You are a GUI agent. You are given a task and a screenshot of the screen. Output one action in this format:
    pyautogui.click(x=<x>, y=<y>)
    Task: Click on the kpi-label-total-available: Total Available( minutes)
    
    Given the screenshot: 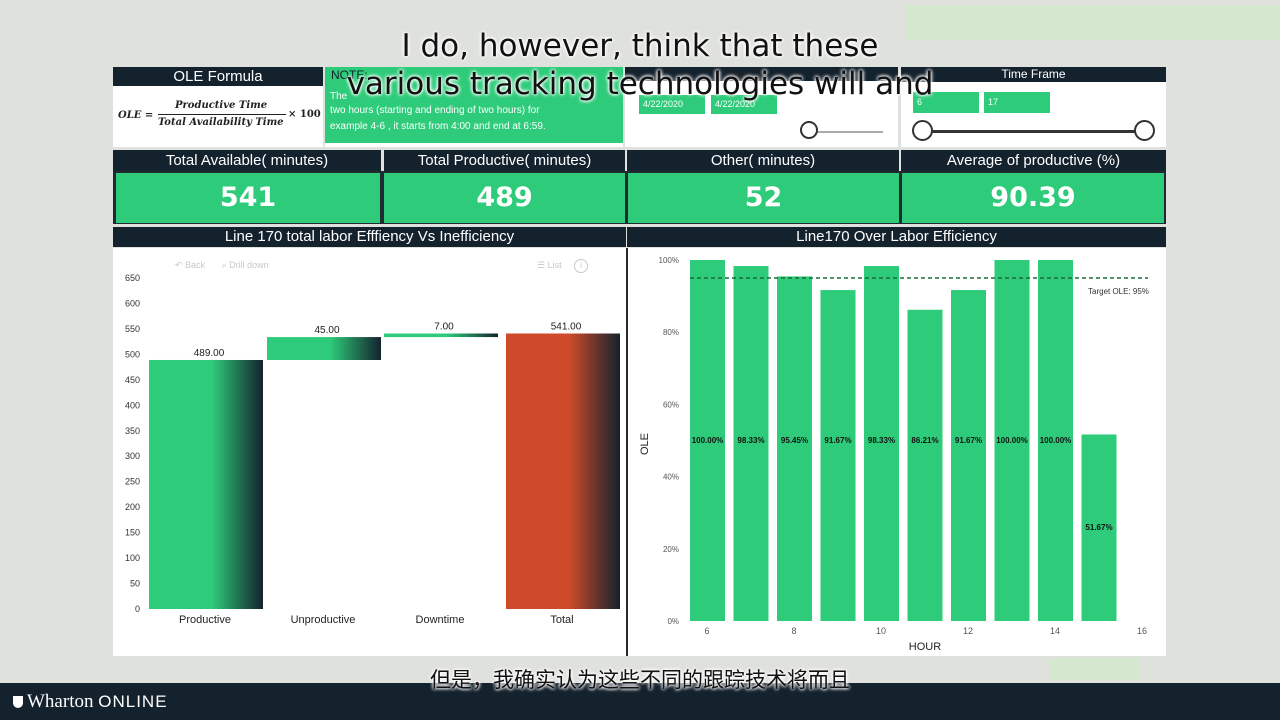 What is the action you would take?
    pyautogui.click(x=247, y=160)
    